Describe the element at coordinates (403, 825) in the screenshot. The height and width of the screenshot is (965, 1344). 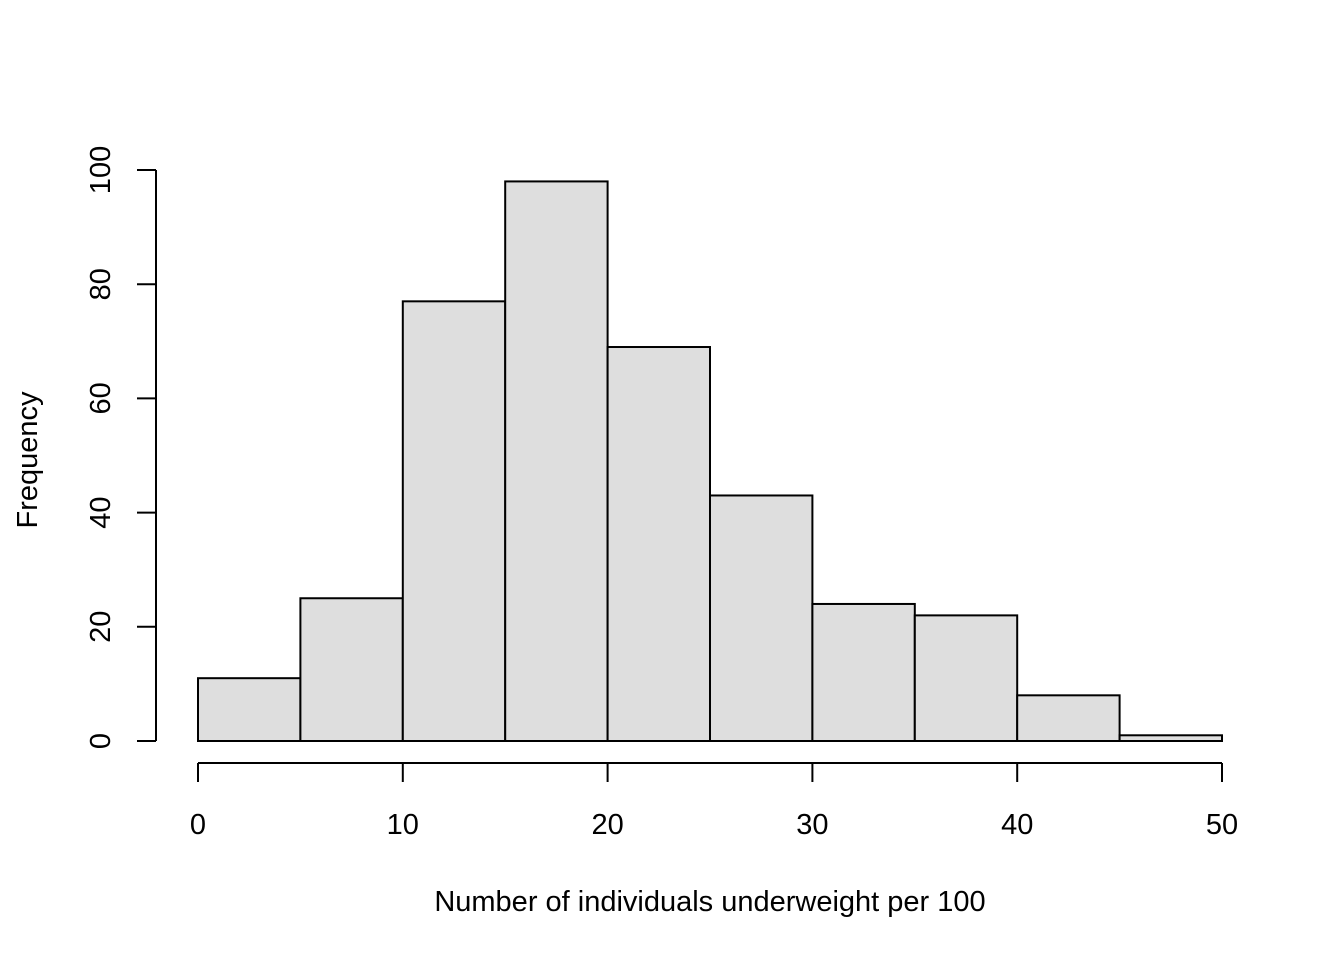
I see `x-tick-label: 10` at that location.